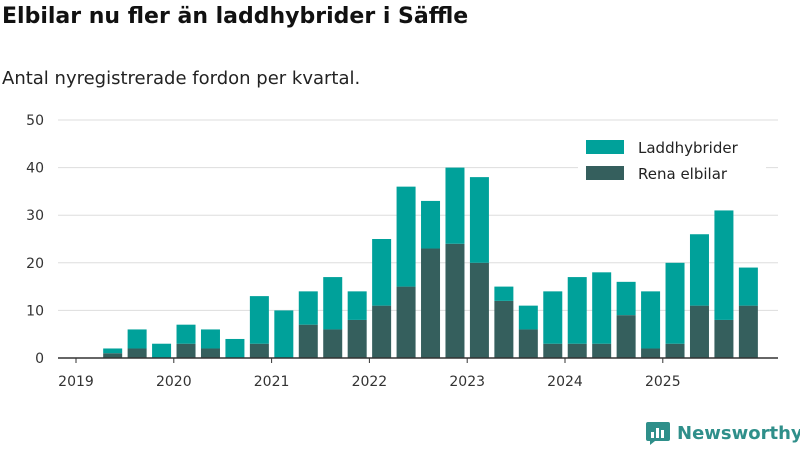  What do you see at coordinates (35, 169) in the screenshot?
I see `y-tick-label: 40` at bounding box center [35, 169].